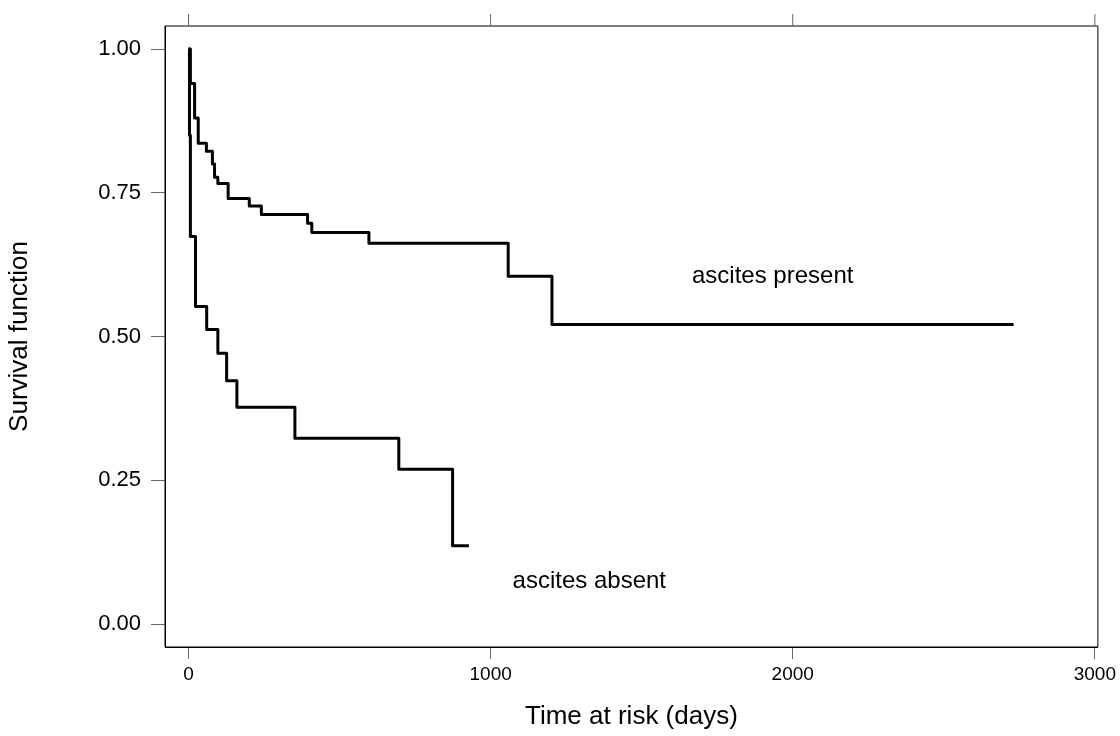  Describe the element at coordinates (188, 673) in the screenshot. I see `x-tick-label: 0` at that location.